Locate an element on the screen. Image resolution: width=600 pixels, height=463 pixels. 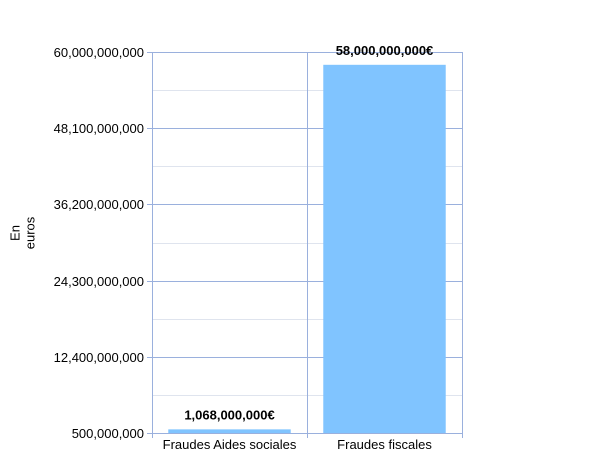
y-tick-label: 12,400,000,000 is located at coordinates (99, 357).